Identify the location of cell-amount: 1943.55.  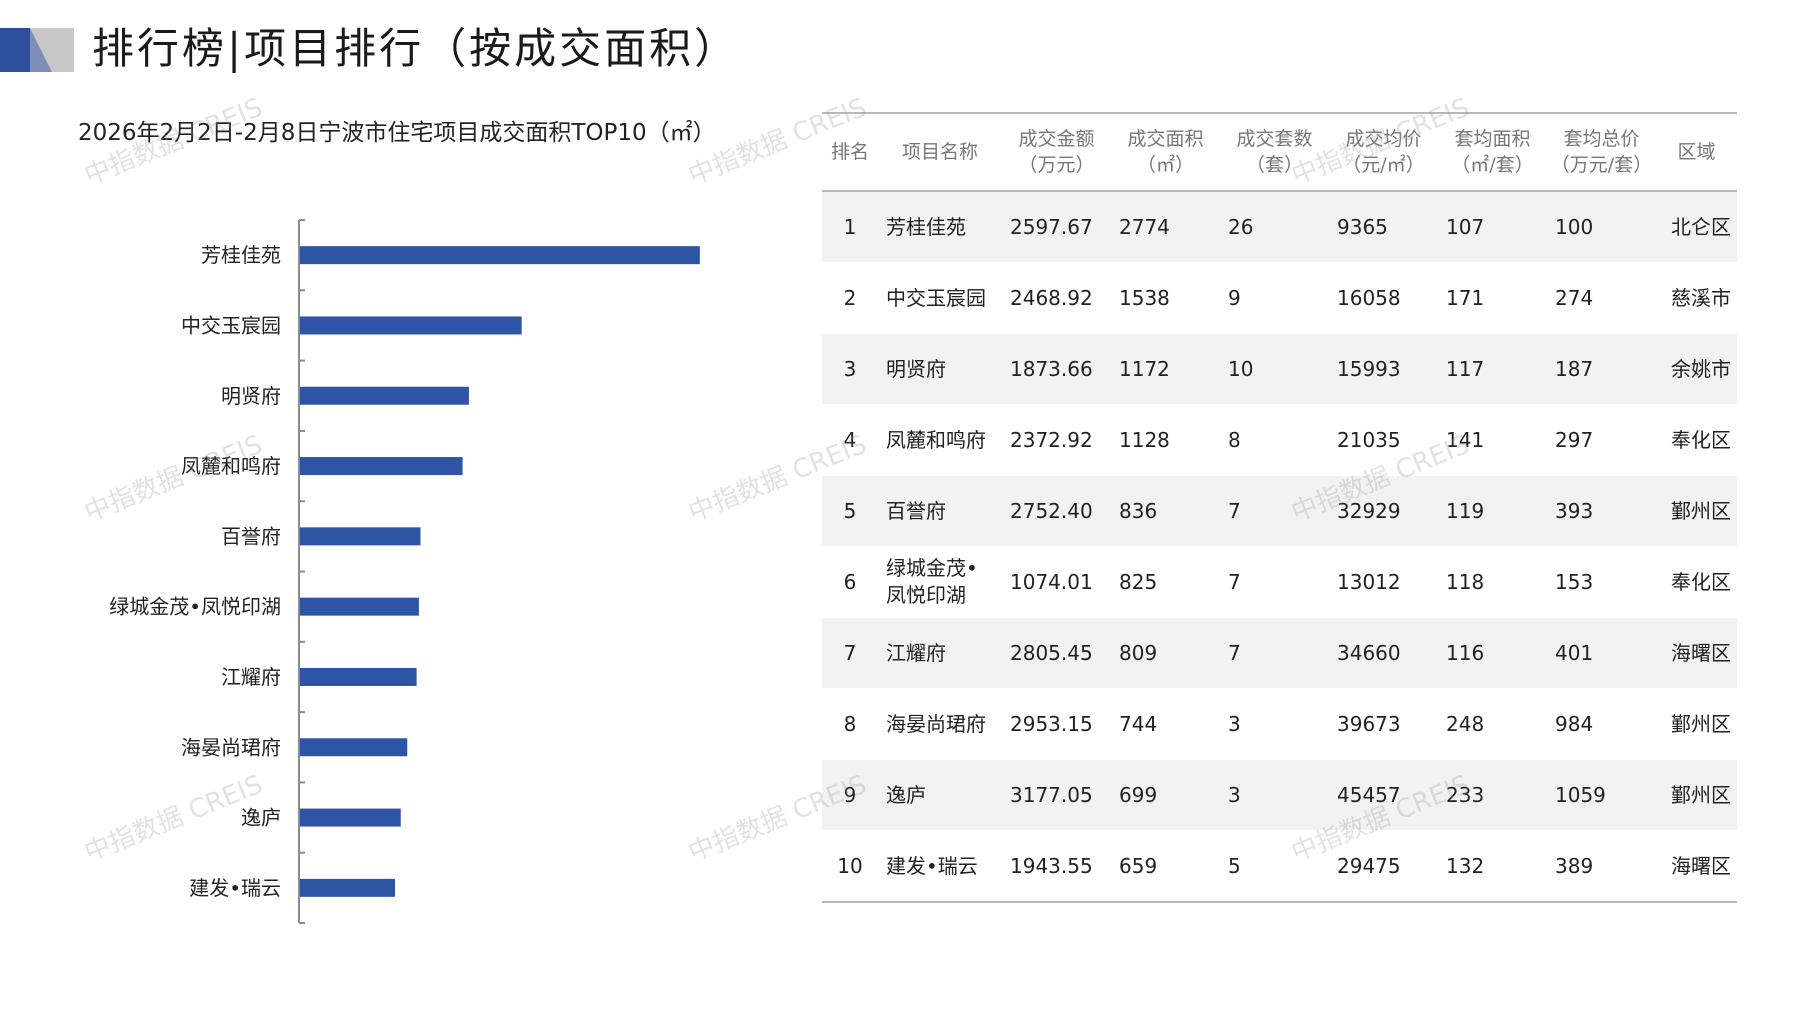
(1051, 866).